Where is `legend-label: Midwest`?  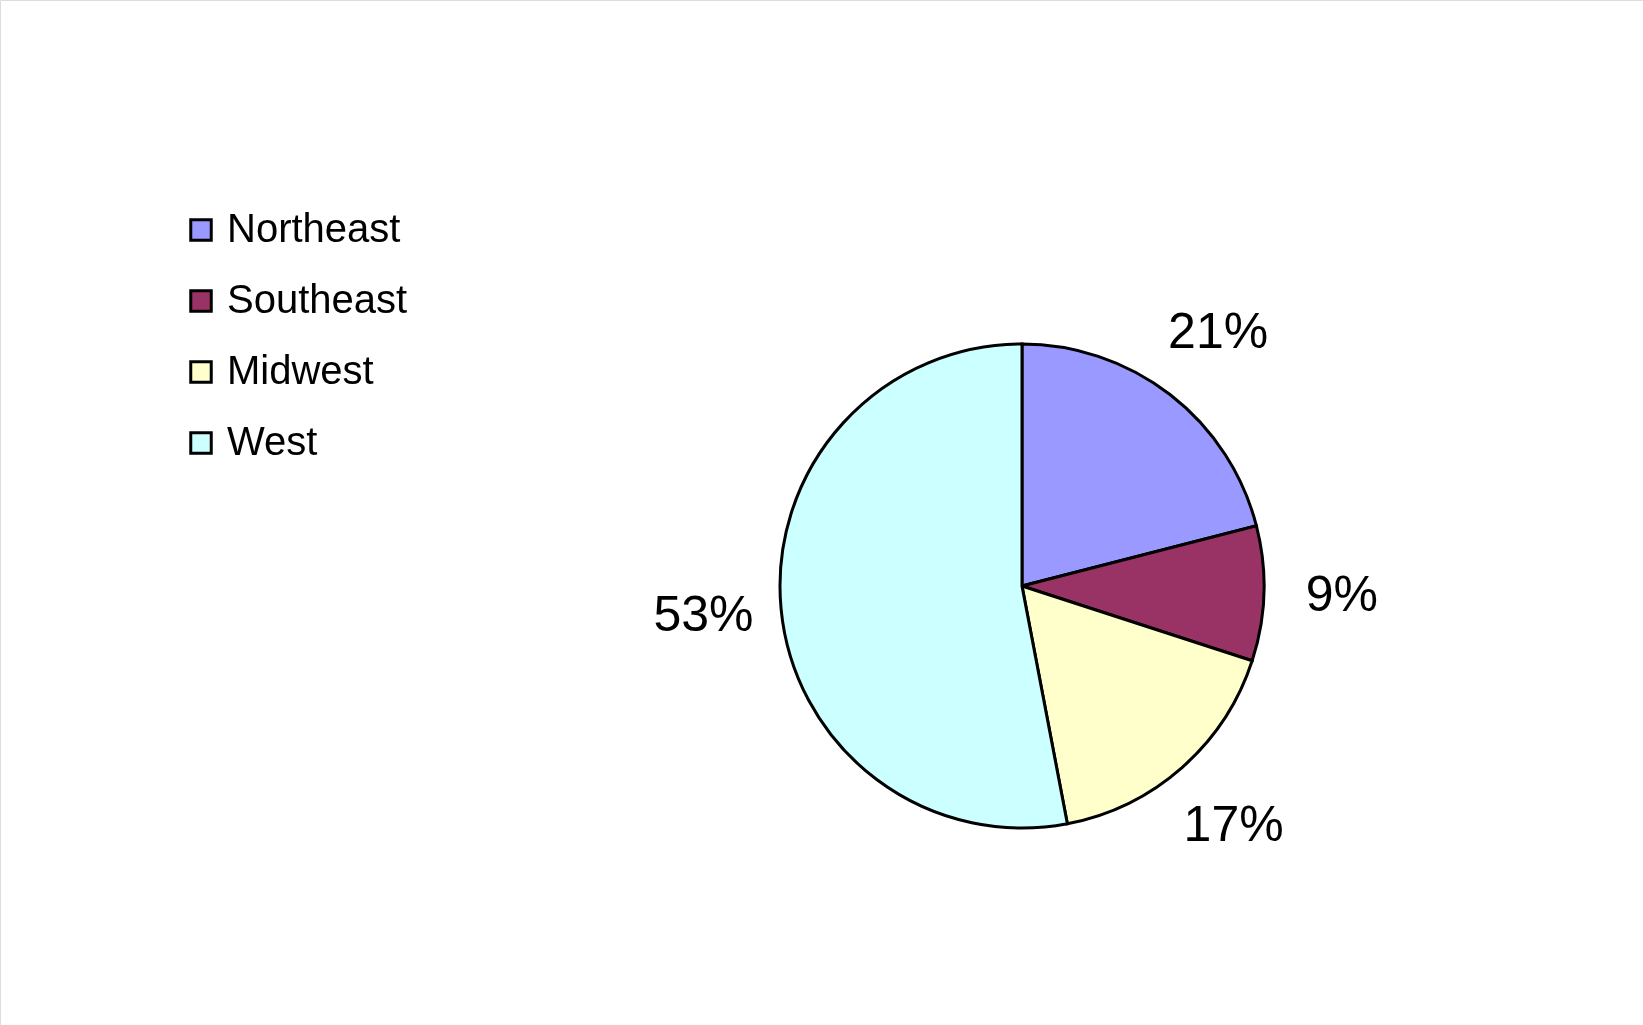
legend-label: Midwest is located at coordinates (300, 370).